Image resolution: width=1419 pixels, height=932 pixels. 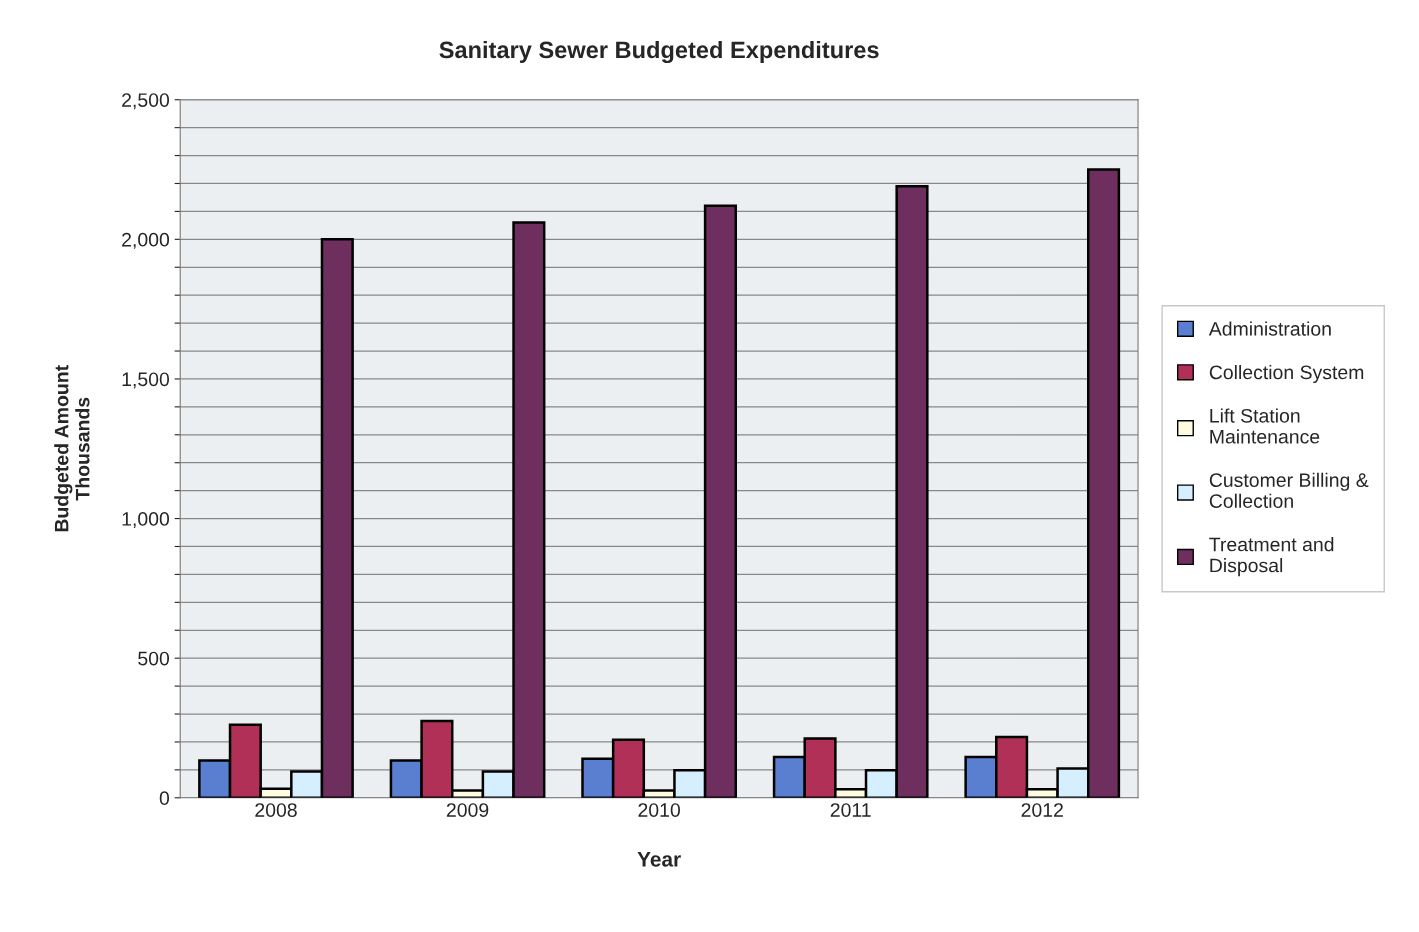 What do you see at coordinates (164, 798) in the screenshot?
I see `y-tick-label: 0` at bounding box center [164, 798].